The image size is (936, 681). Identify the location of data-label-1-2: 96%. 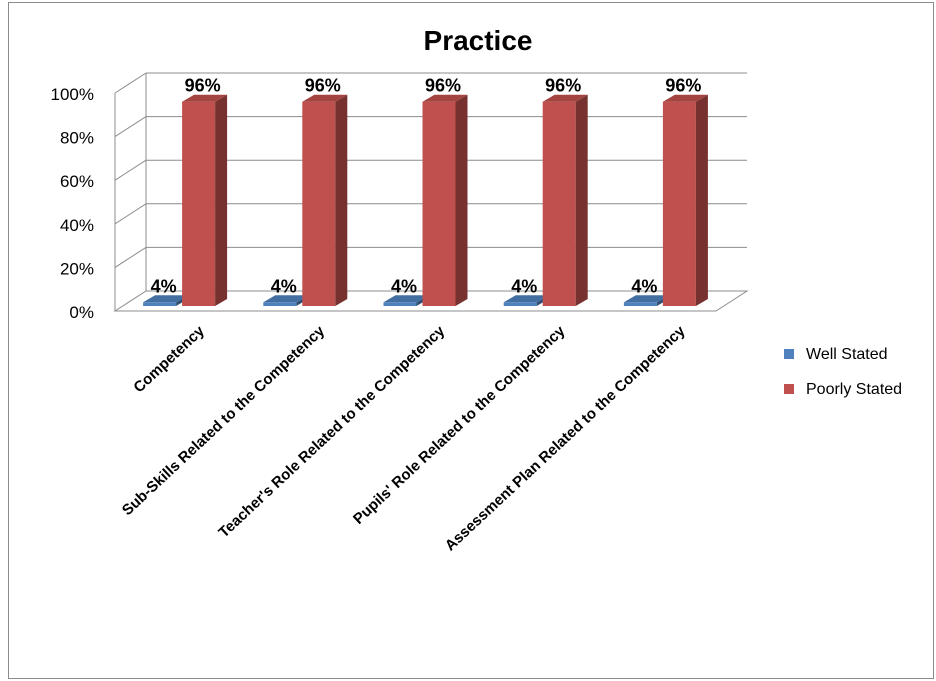
(443, 86).